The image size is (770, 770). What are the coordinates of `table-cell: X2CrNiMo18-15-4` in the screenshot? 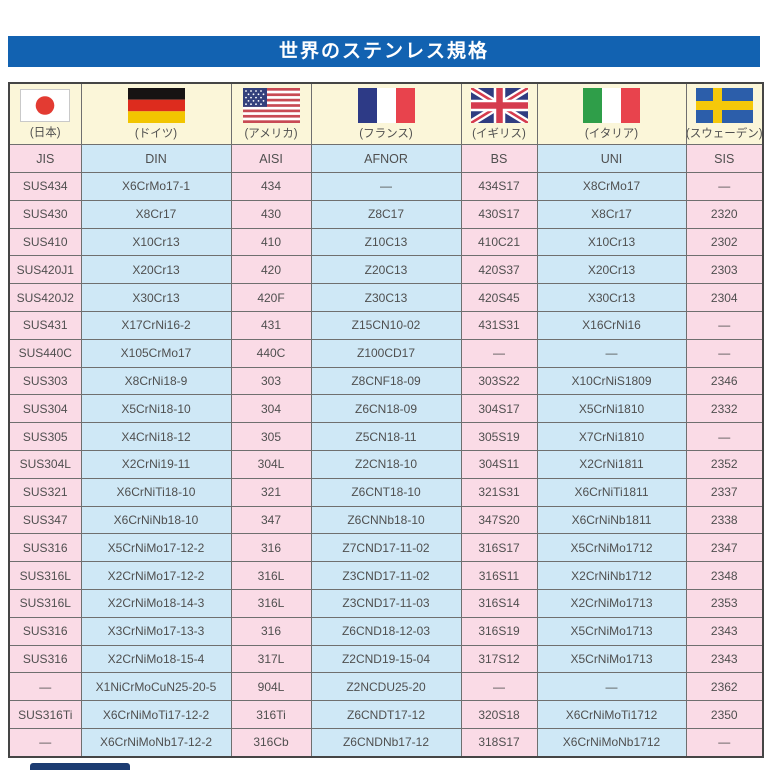 It's located at (156, 659).